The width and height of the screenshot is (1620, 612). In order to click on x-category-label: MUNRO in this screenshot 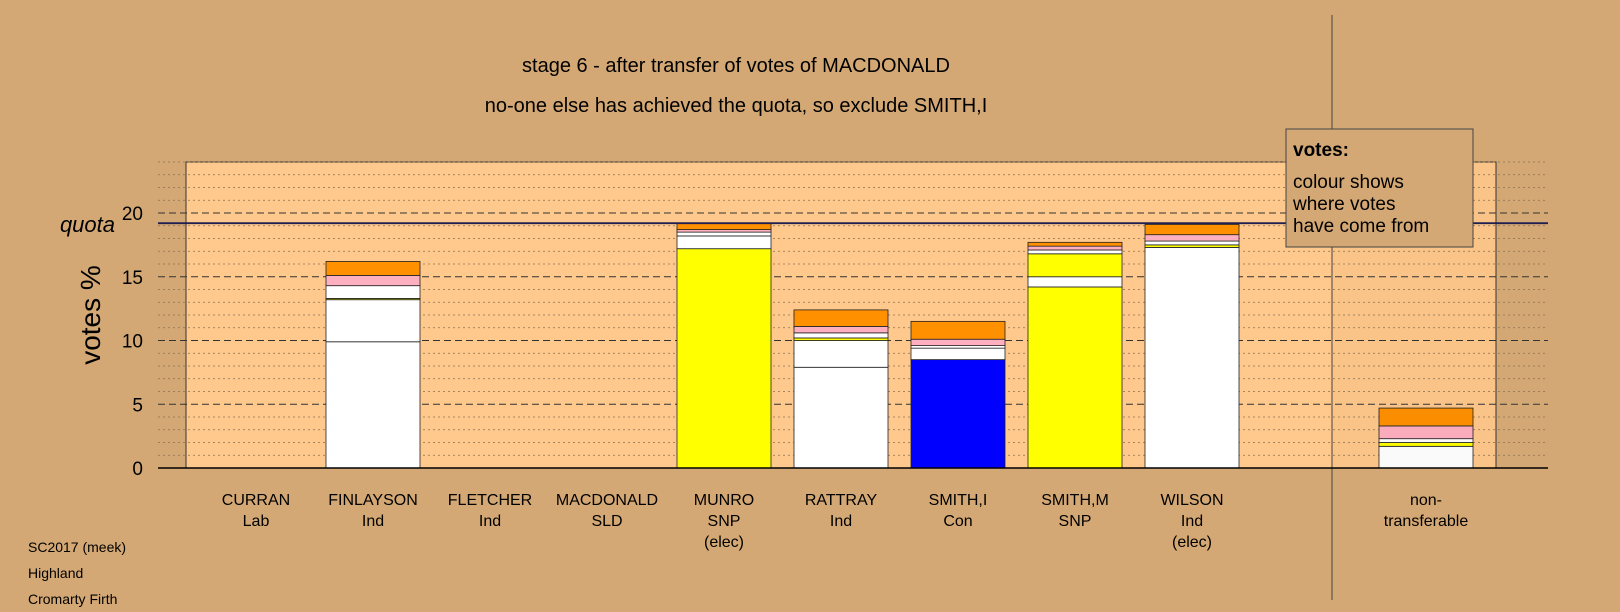, I will do `click(724, 500)`.